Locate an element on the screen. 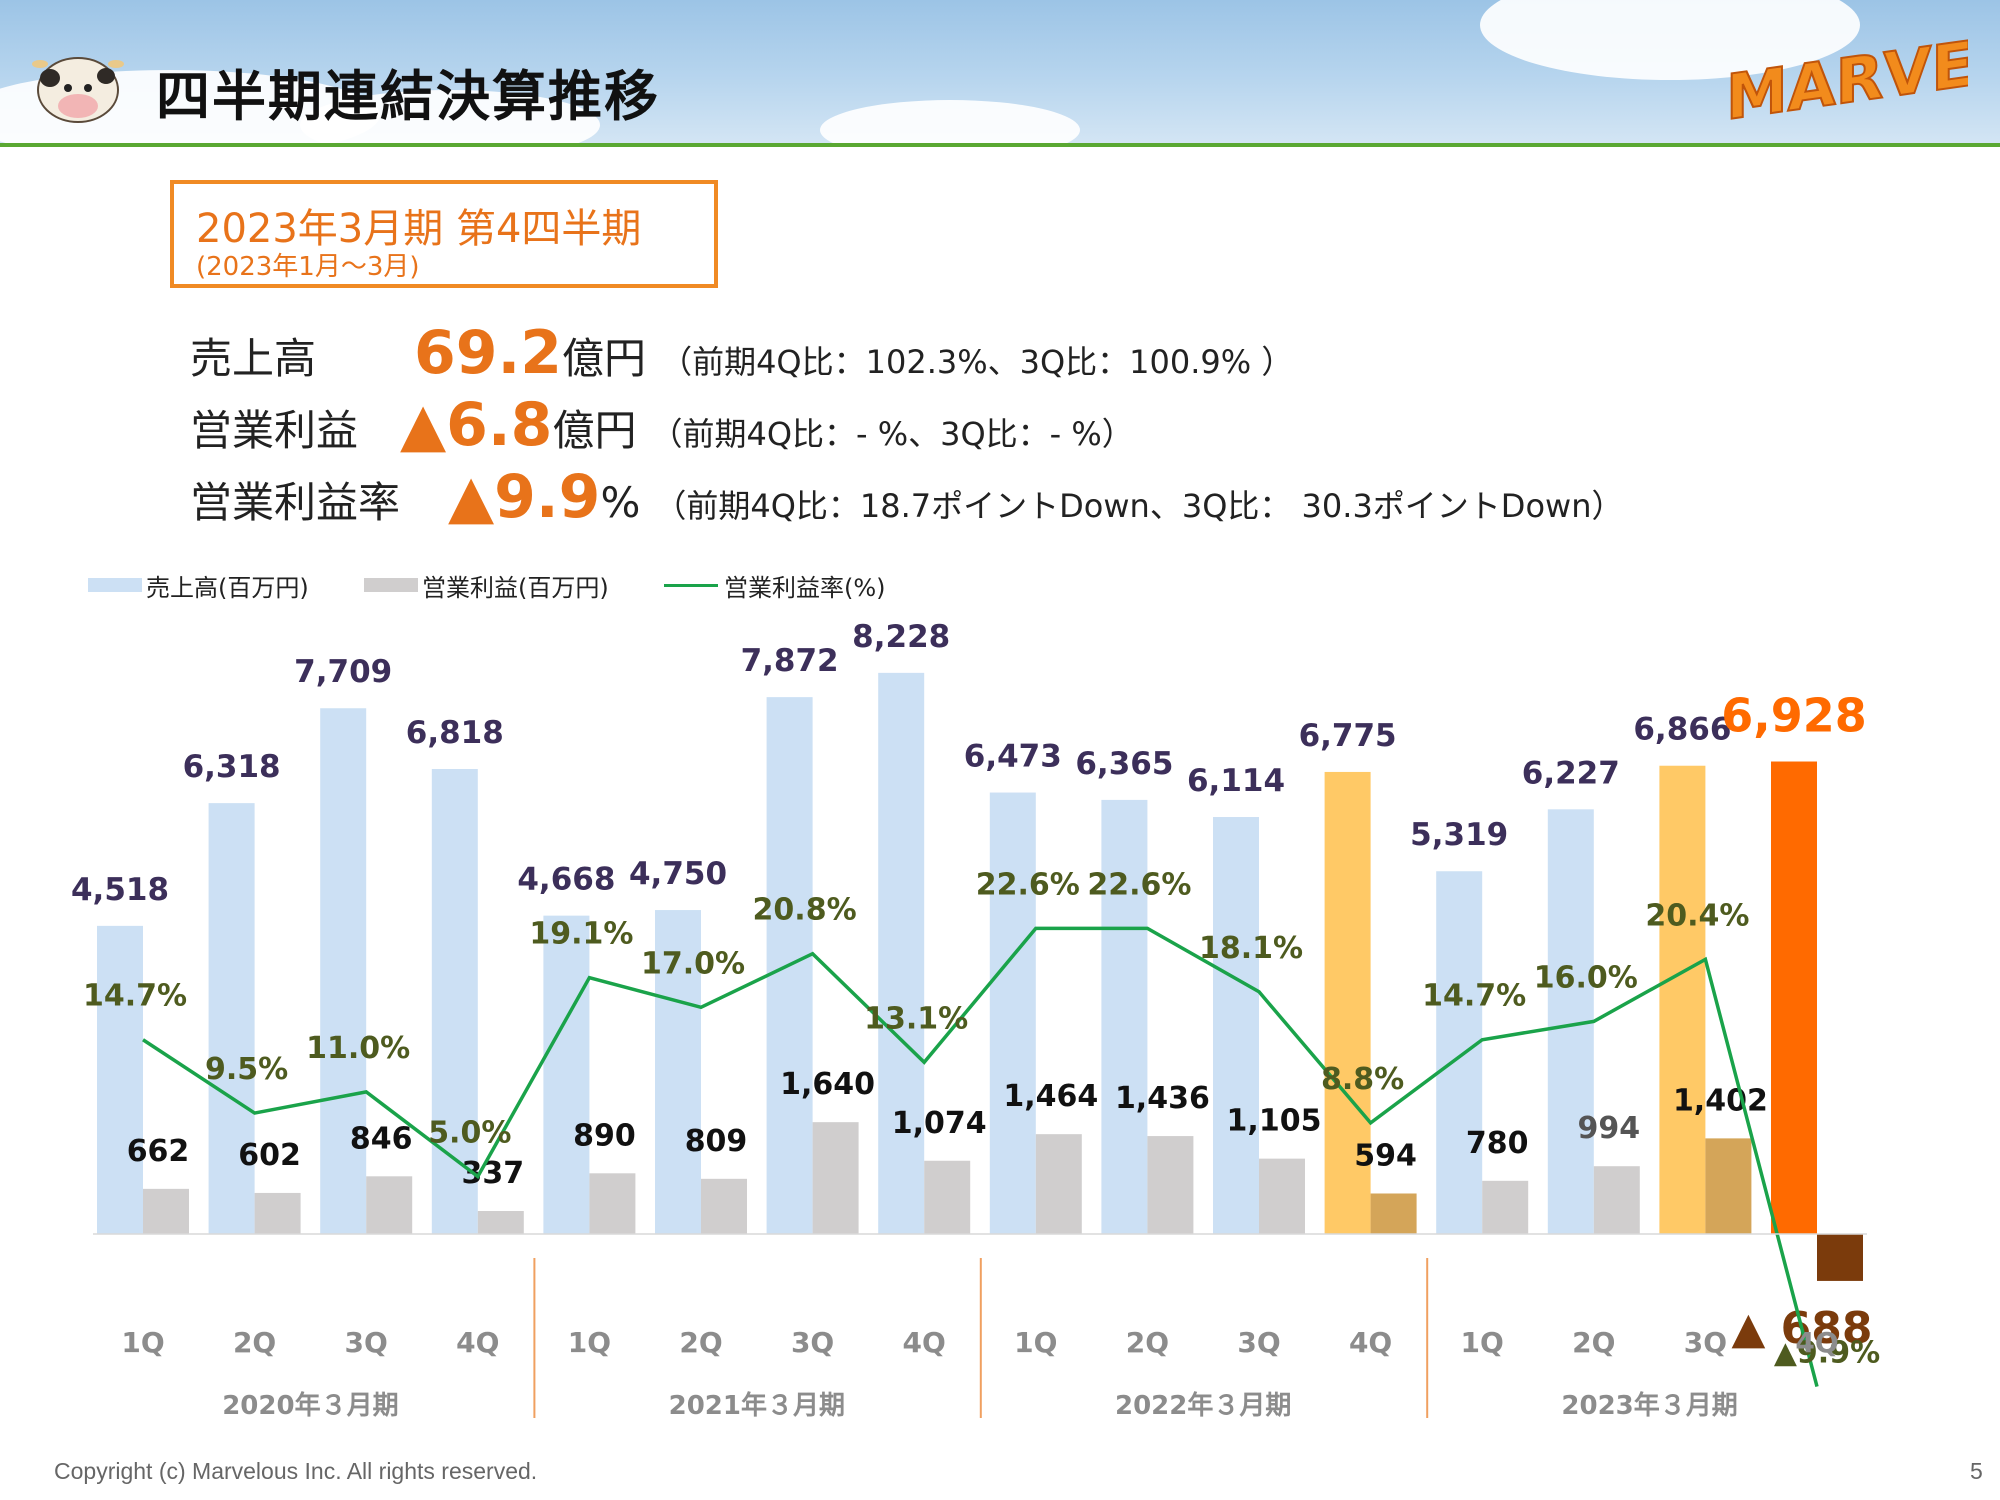  op-value-label: 1,640 is located at coordinates (827, 1084).